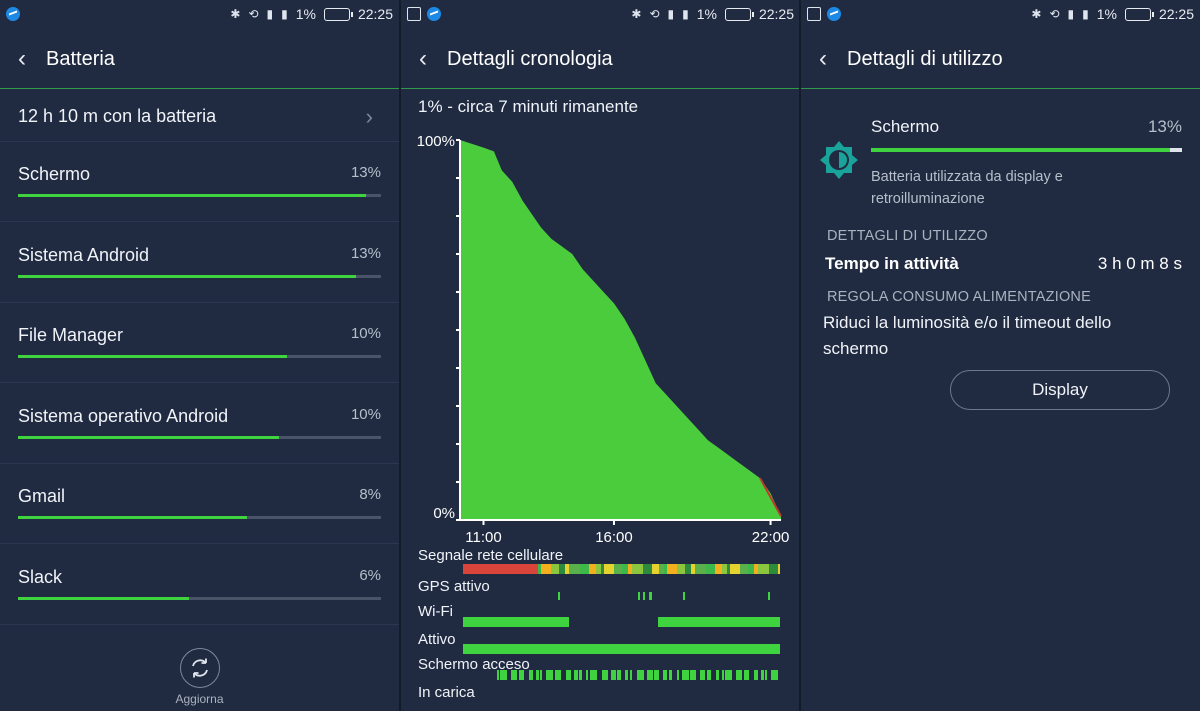  I want to click on refresh-label: Aggiorna, so click(199, 699).